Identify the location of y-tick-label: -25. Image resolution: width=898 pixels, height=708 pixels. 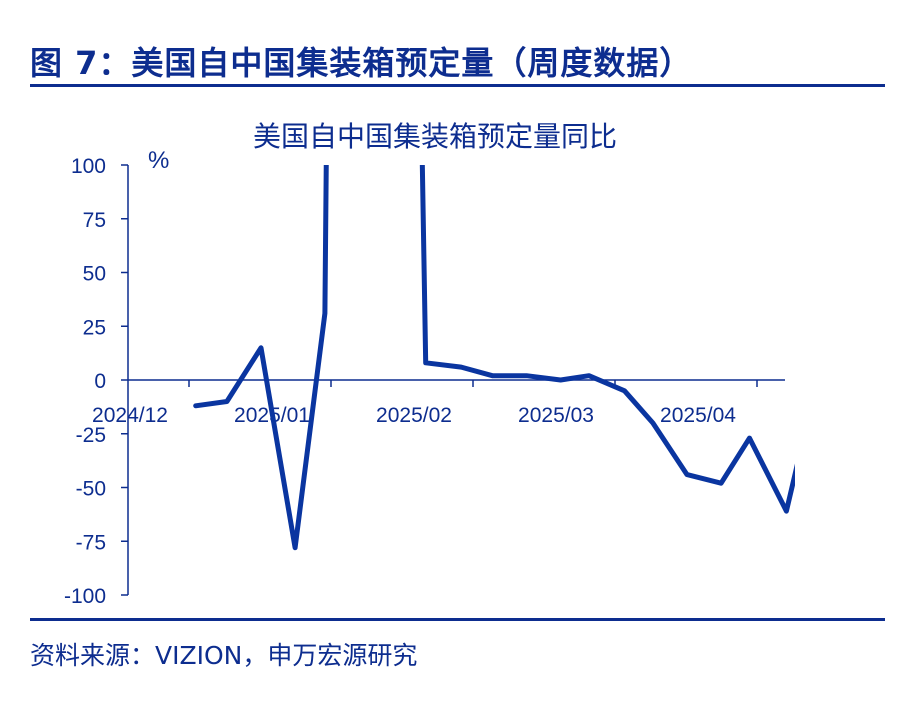
(91, 435).